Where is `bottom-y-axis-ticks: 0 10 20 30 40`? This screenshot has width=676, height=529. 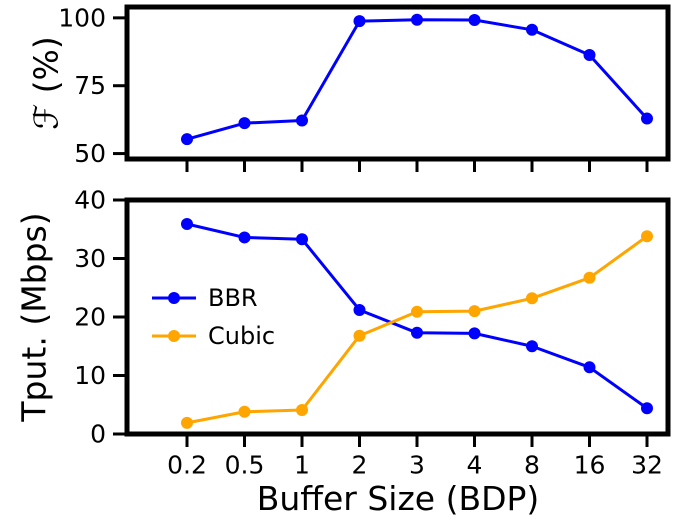 bottom-y-axis-ticks: 0 10 20 30 40 is located at coordinates (100, 317).